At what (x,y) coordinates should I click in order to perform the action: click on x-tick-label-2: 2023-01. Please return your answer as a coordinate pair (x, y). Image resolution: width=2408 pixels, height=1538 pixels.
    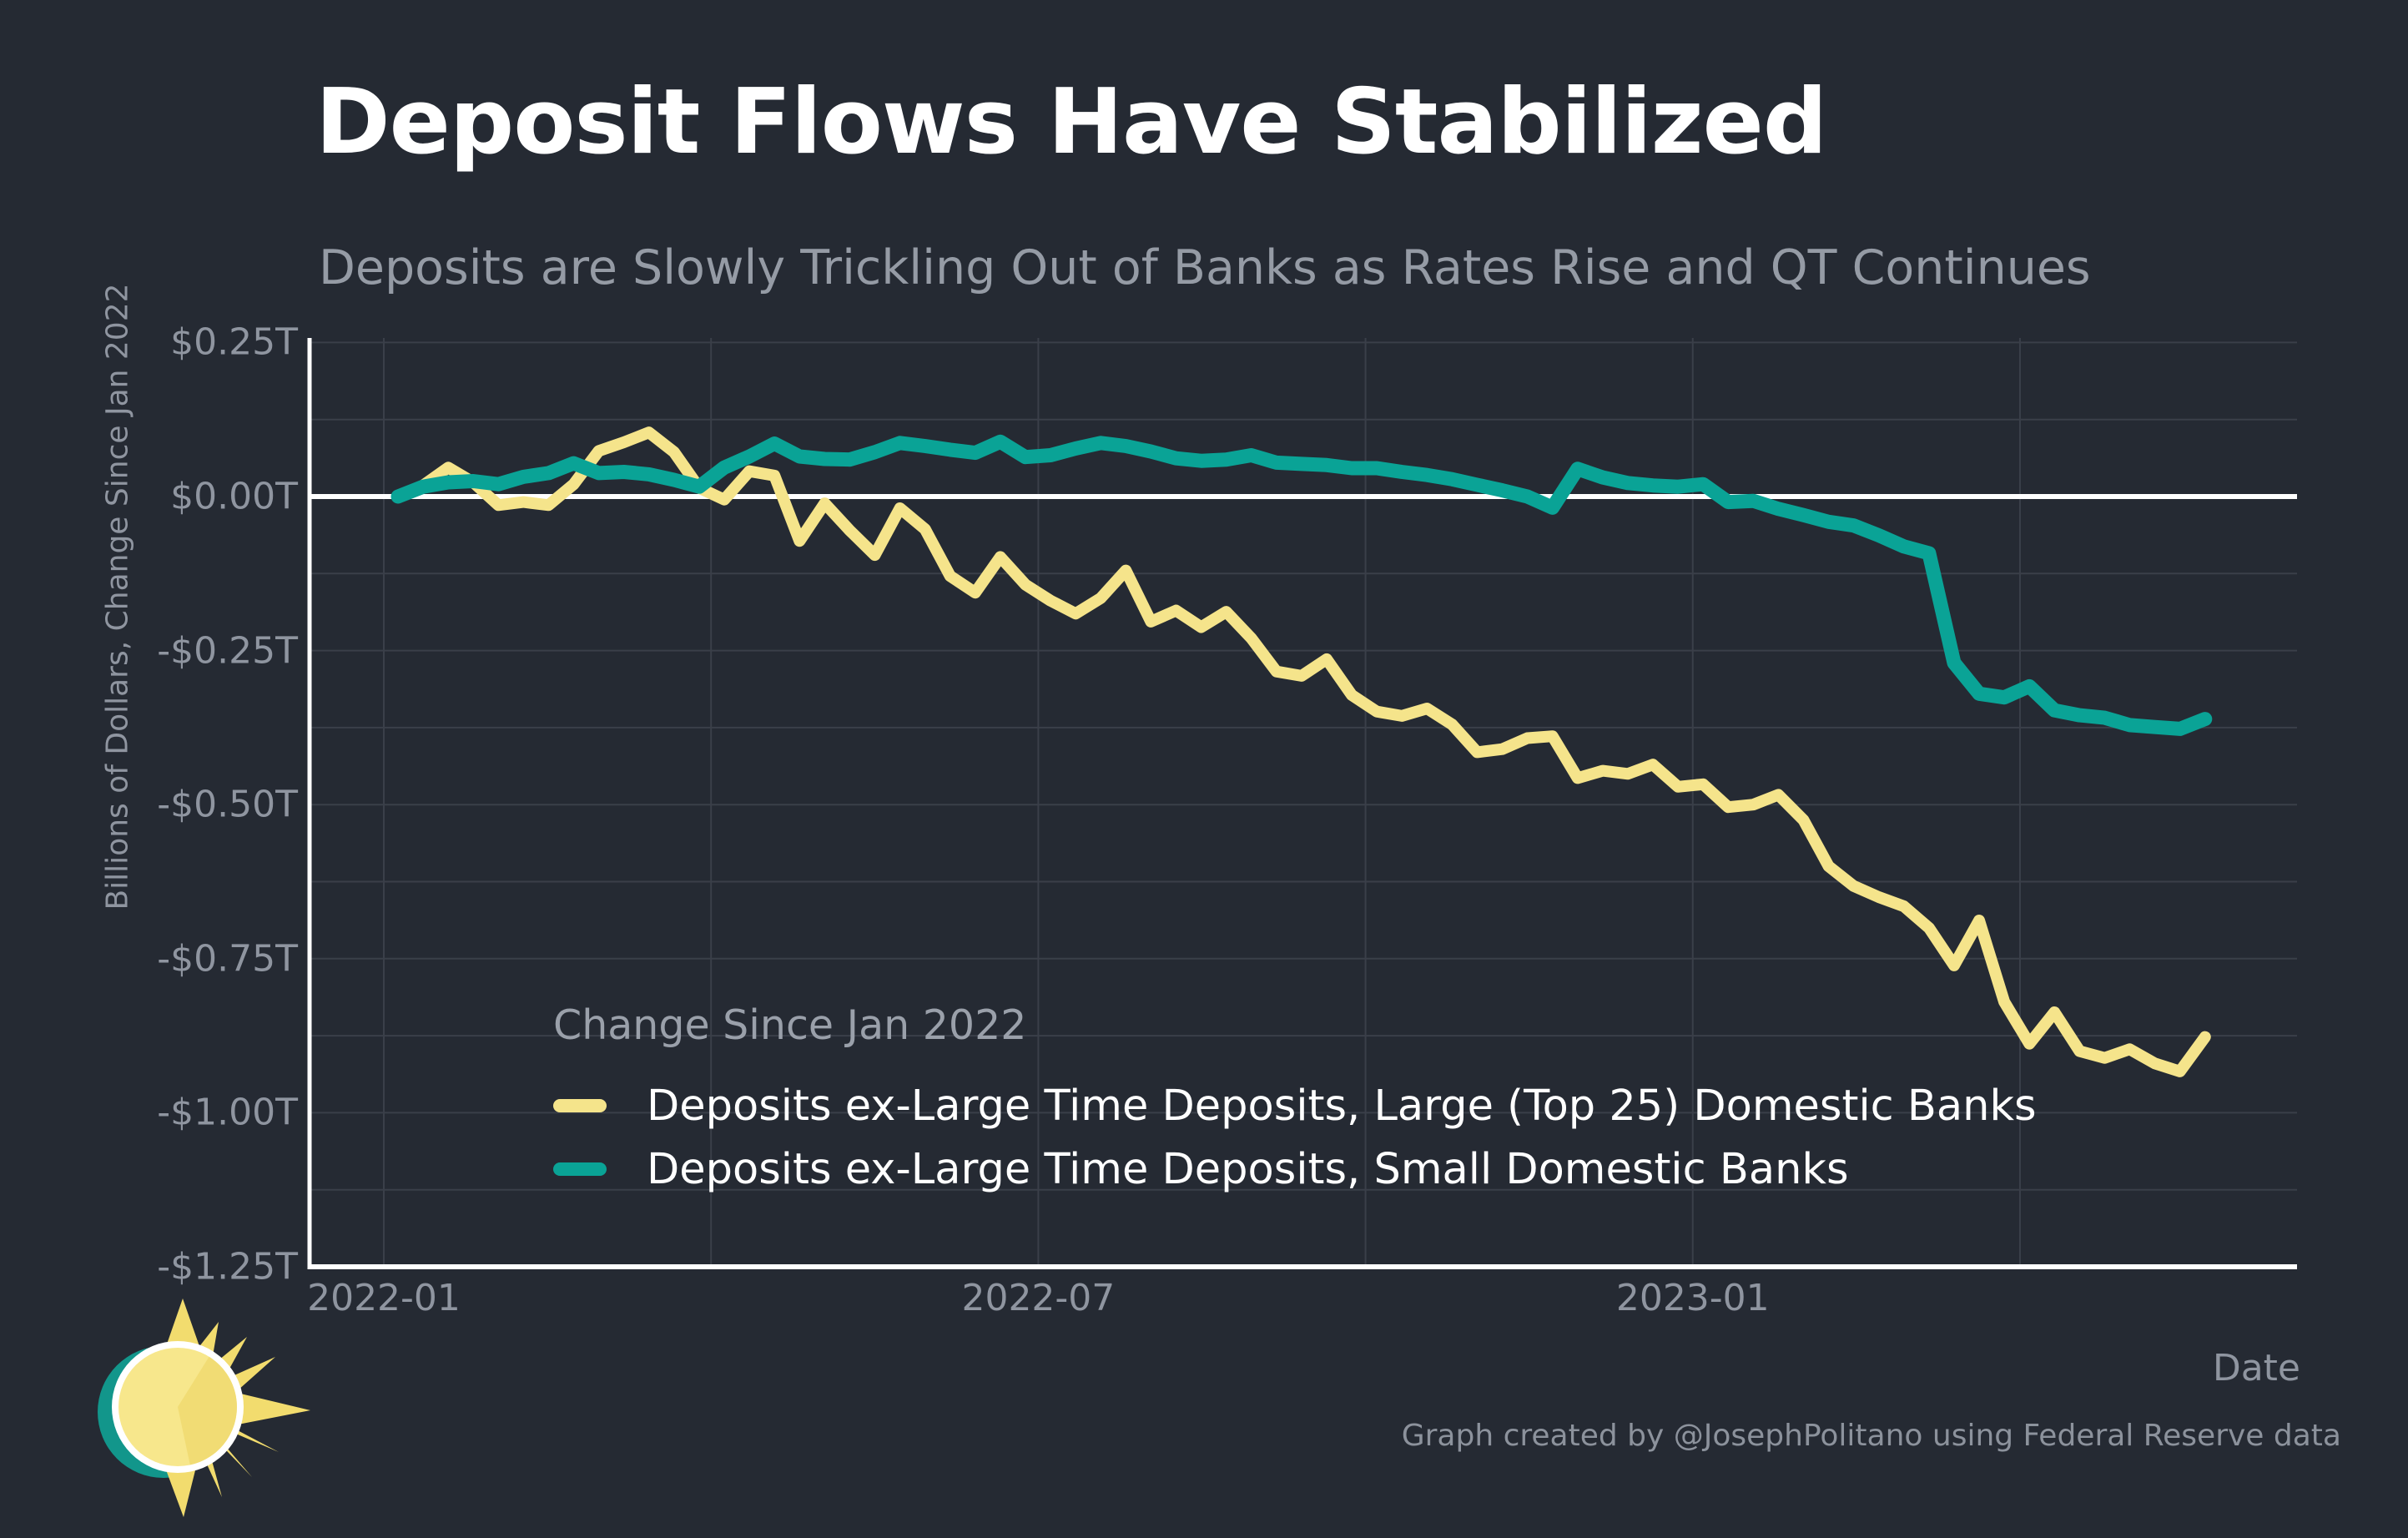
    Looking at the image, I should click on (1692, 1298).